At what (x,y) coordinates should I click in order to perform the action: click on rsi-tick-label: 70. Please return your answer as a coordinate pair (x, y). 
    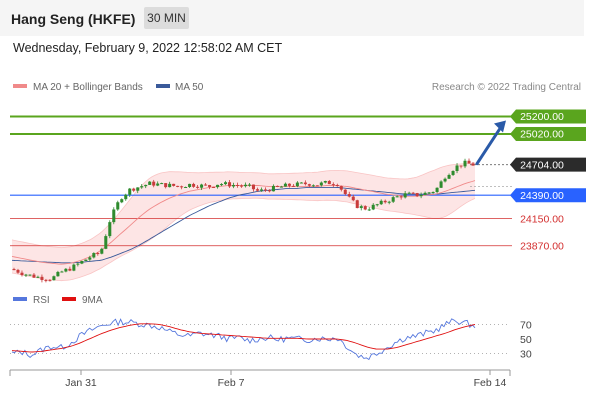
    Looking at the image, I should click on (526, 326).